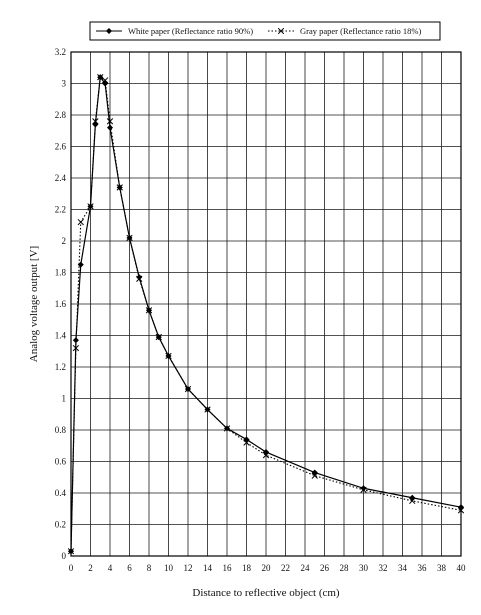 This screenshot has width=481, height=615. What do you see at coordinates (61, 147) in the screenshot?
I see `y-tick-label: 2.6` at bounding box center [61, 147].